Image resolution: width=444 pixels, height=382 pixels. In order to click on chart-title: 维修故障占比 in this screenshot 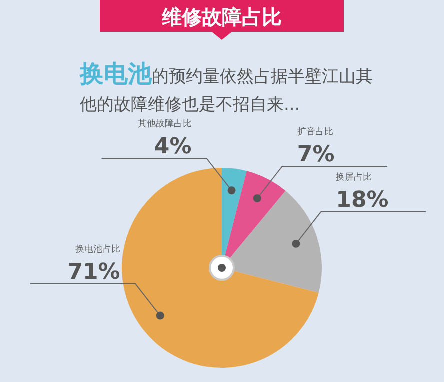, I will do `click(221, 17)`.